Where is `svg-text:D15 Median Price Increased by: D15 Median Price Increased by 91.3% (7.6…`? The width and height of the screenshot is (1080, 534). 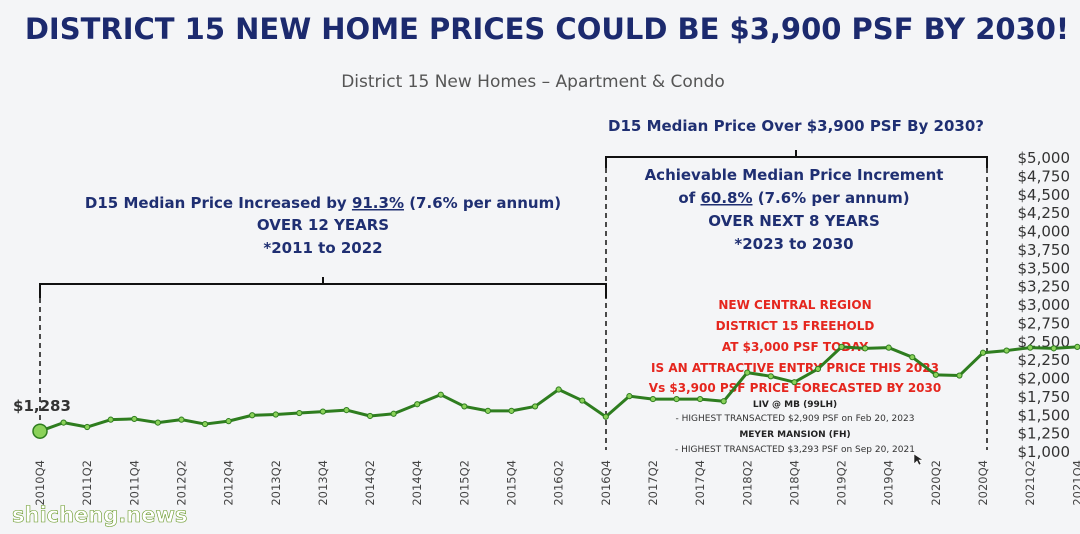 svg-text:D15 Median Price Increased by: D15 Median Price Increased by 91.3% (7.6… is located at coordinates (323, 203).